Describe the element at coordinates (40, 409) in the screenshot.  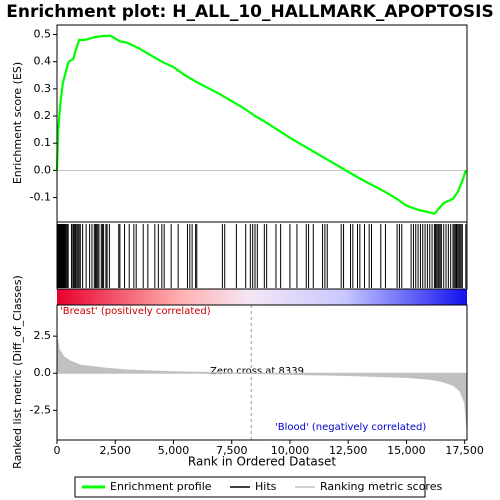
I see `y-tick-label: -2.5` at that location.